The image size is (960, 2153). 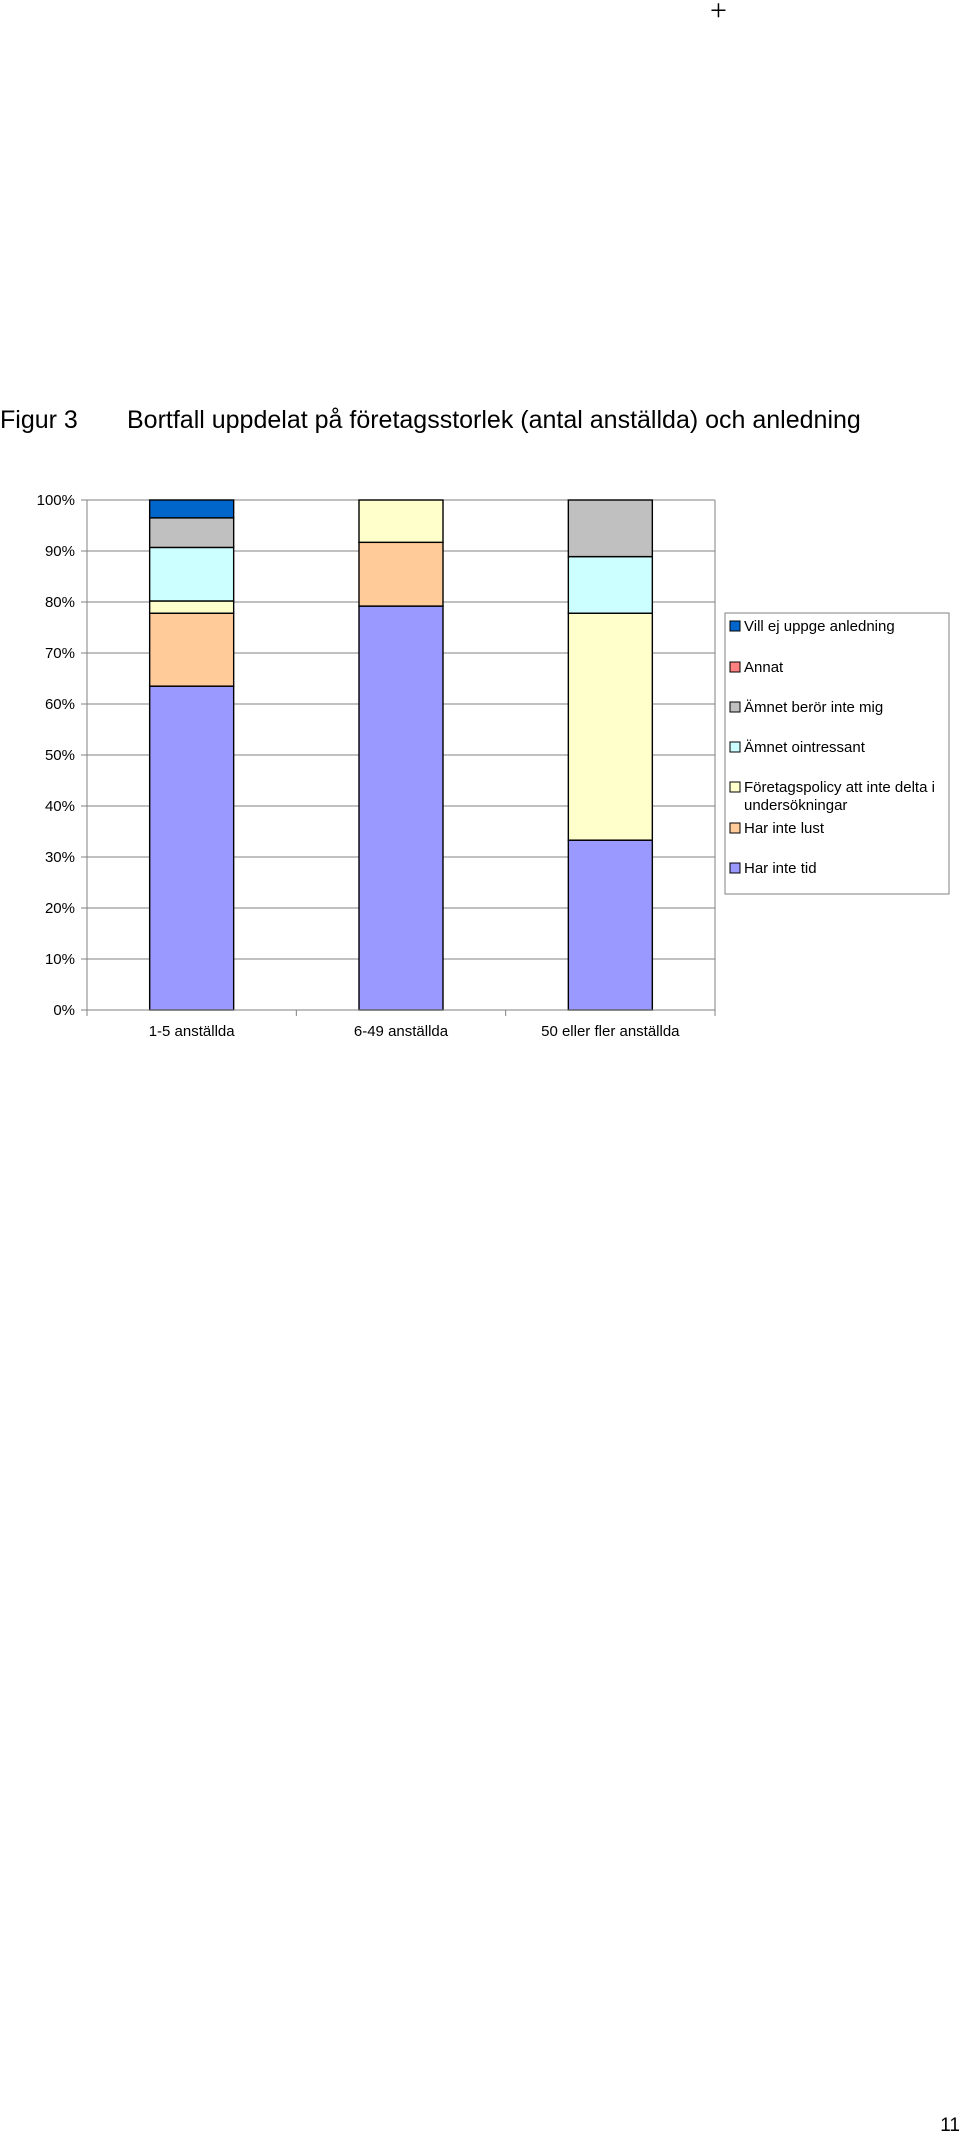 What do you see at coordinates (192, 1031) in the screenshot?
I see `x-category-label: 1-5 anställda` at bounding box center [192, 1031].